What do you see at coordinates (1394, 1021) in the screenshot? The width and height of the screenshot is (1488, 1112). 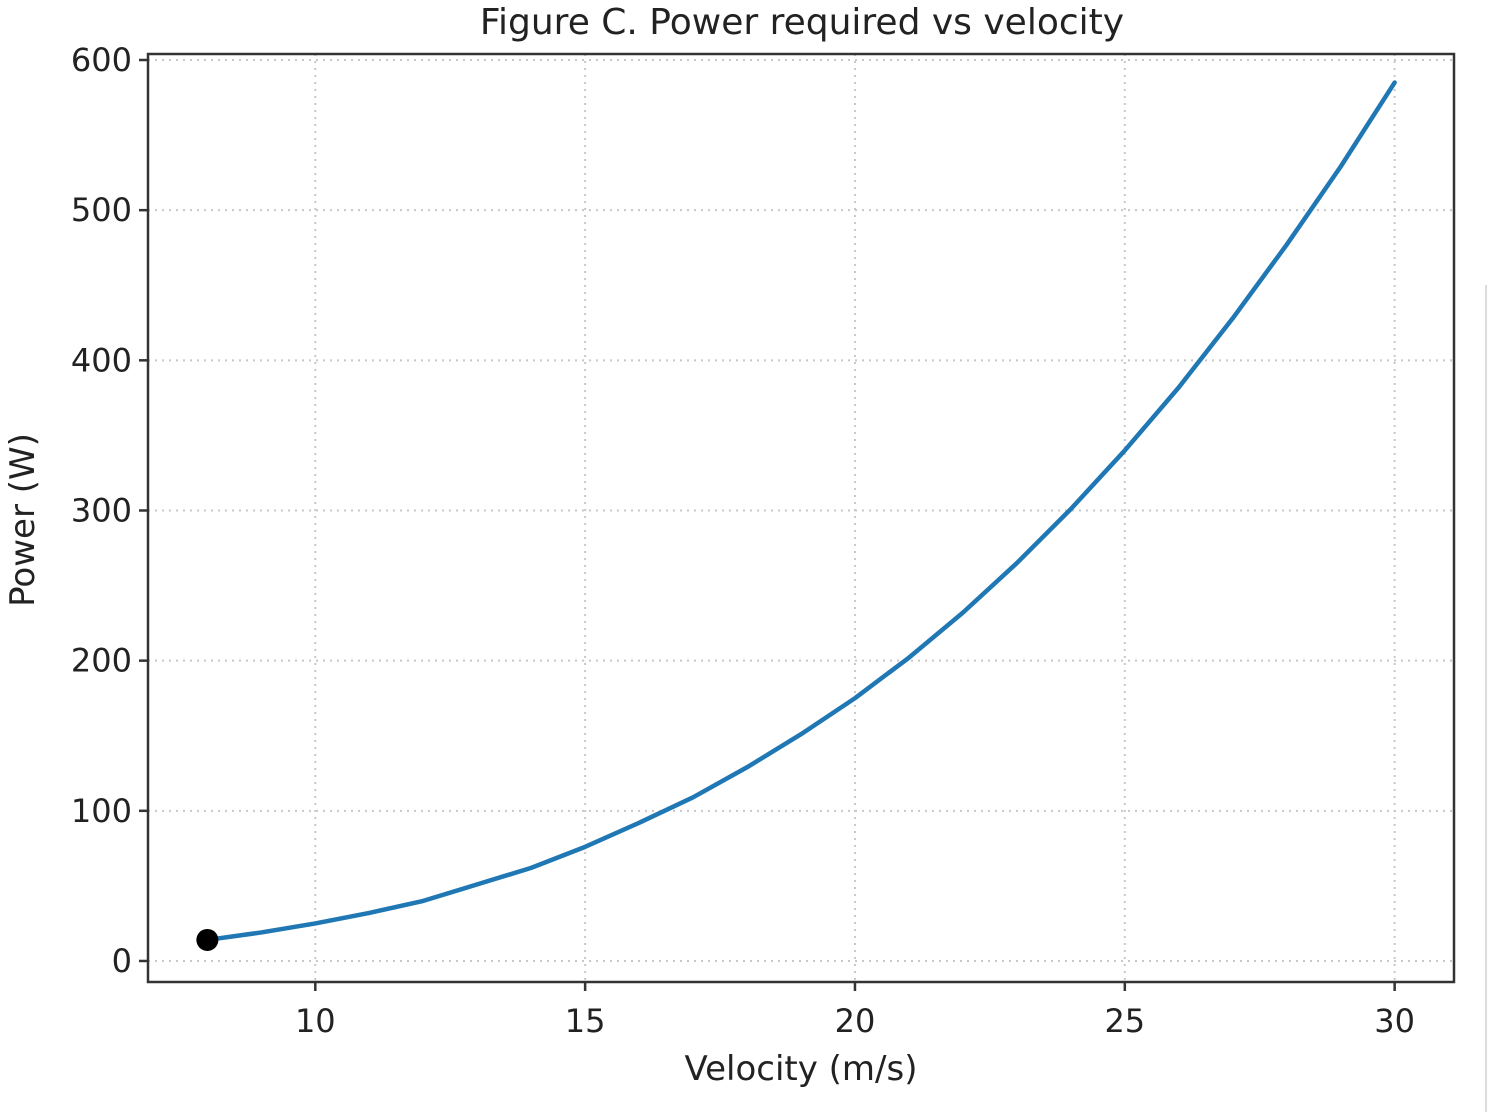 I see `x-tick-label: 30` at bounding box center [1394, 1021].